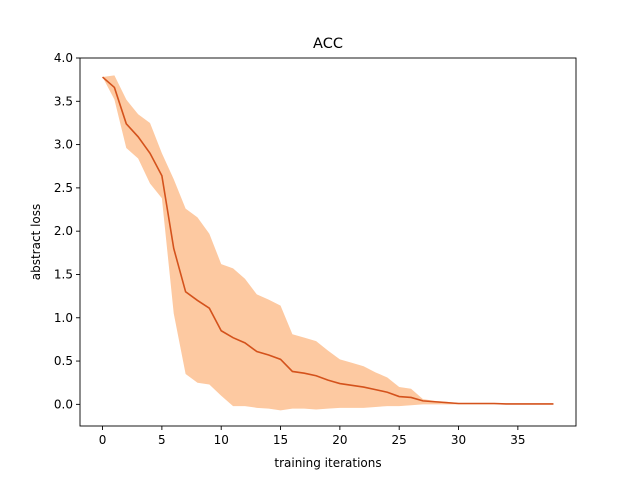 This screenshot has width=640, height=480. I want to click on y-tick-label: 4.0, so click(63, 58).